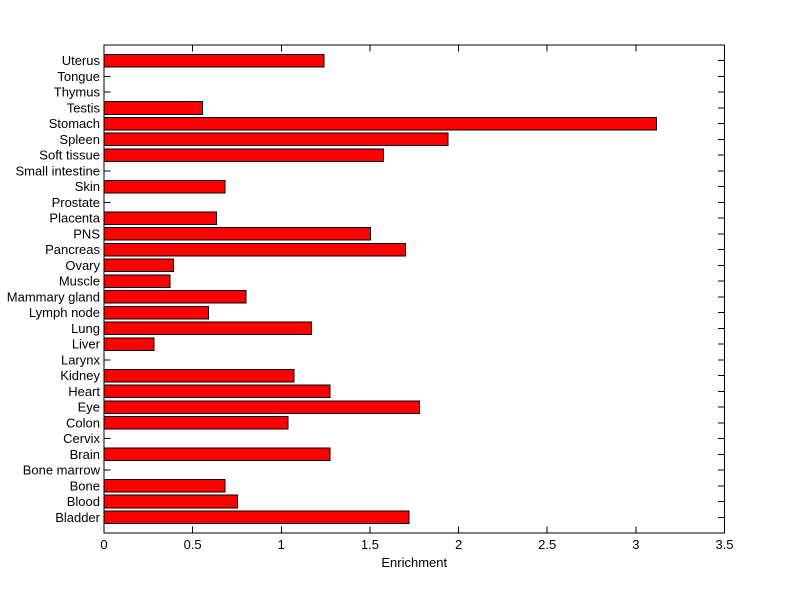  Describe the element at coordinates (87, 186) in the screenshot. I see `svg-text: Skin` at that location.